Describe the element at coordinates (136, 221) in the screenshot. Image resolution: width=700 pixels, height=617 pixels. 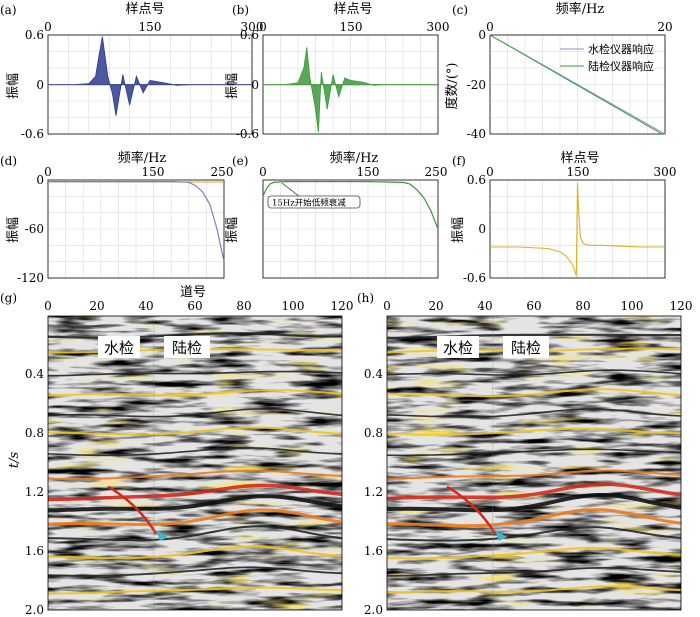
I see `panel-d-curve` at that location.